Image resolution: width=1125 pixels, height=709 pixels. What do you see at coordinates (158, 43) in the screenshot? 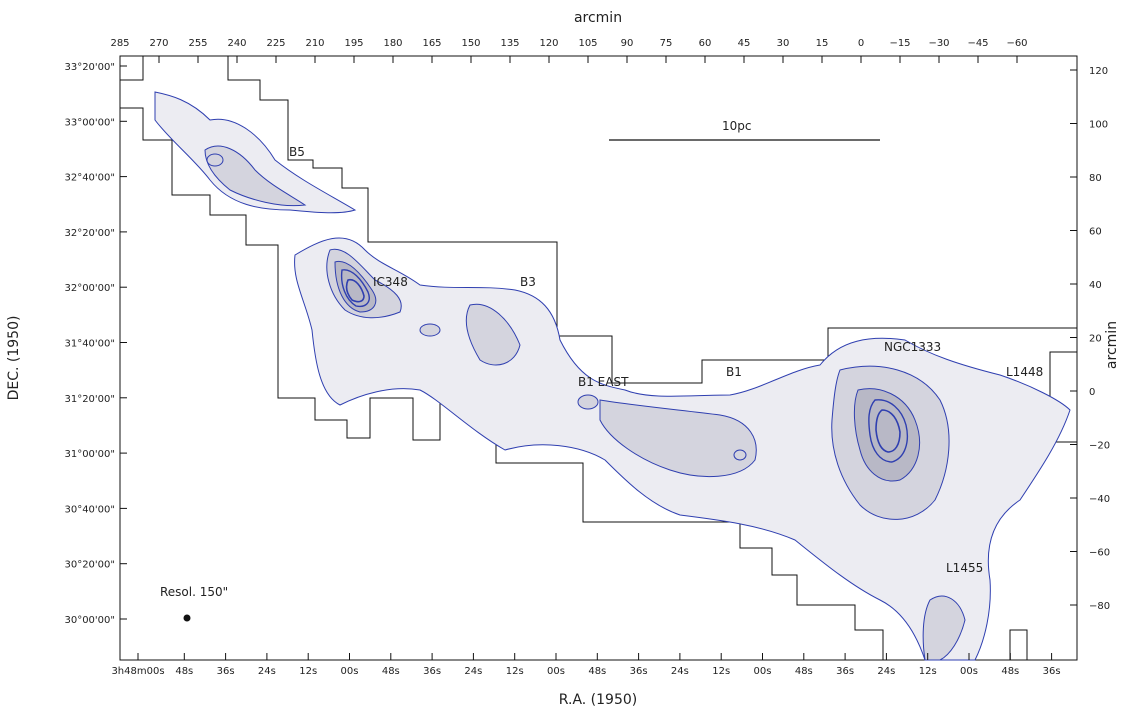
I see `top-tick-label: 270` at bounding box center [158, 43].